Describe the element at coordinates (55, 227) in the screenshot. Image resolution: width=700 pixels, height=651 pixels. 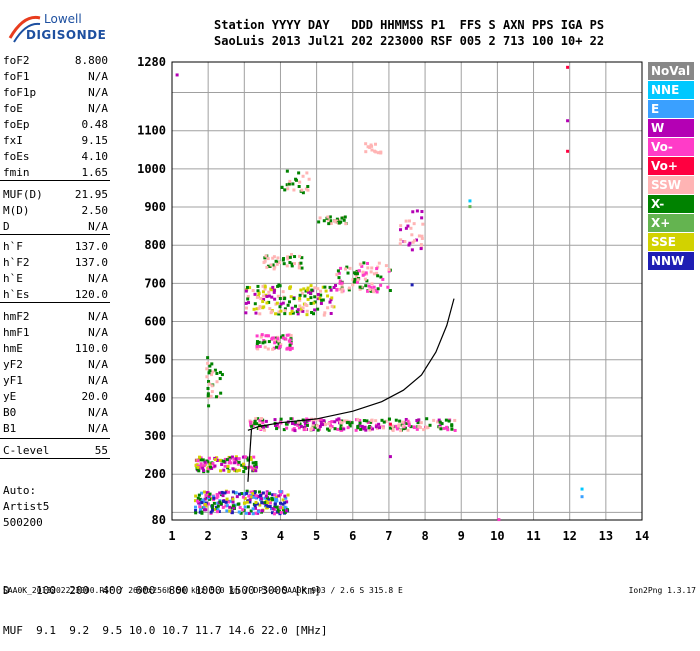
I see `param-row: D N/A` at that location.